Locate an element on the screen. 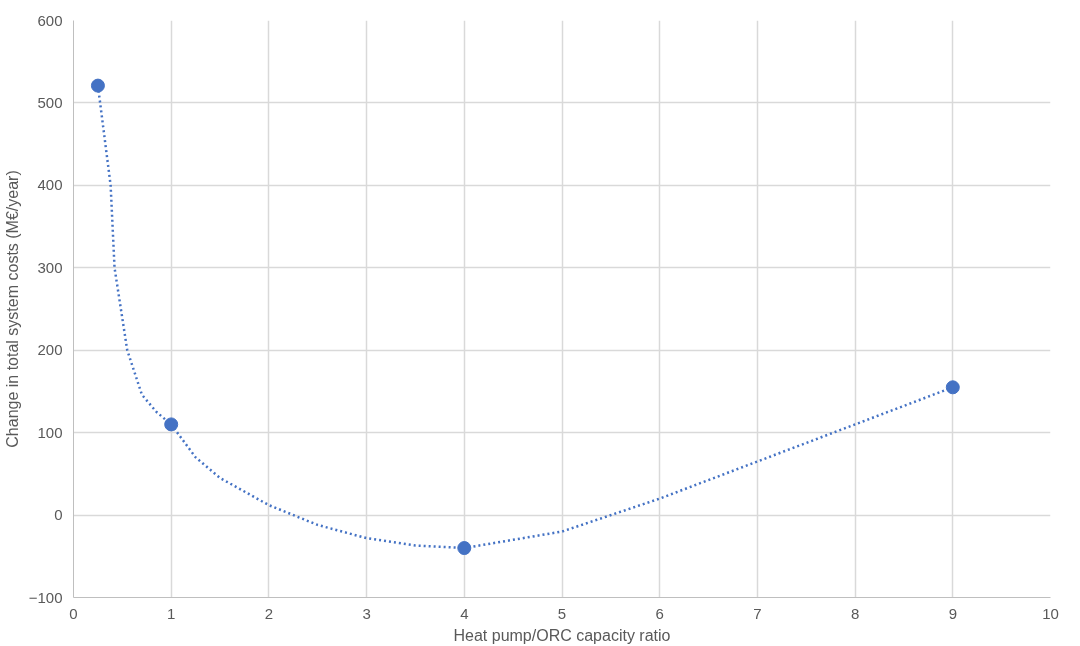 Image resolution: width=1080 pixels, height=646 pixels. x-tick-label: 10 is located at coordinates (1050, 613).